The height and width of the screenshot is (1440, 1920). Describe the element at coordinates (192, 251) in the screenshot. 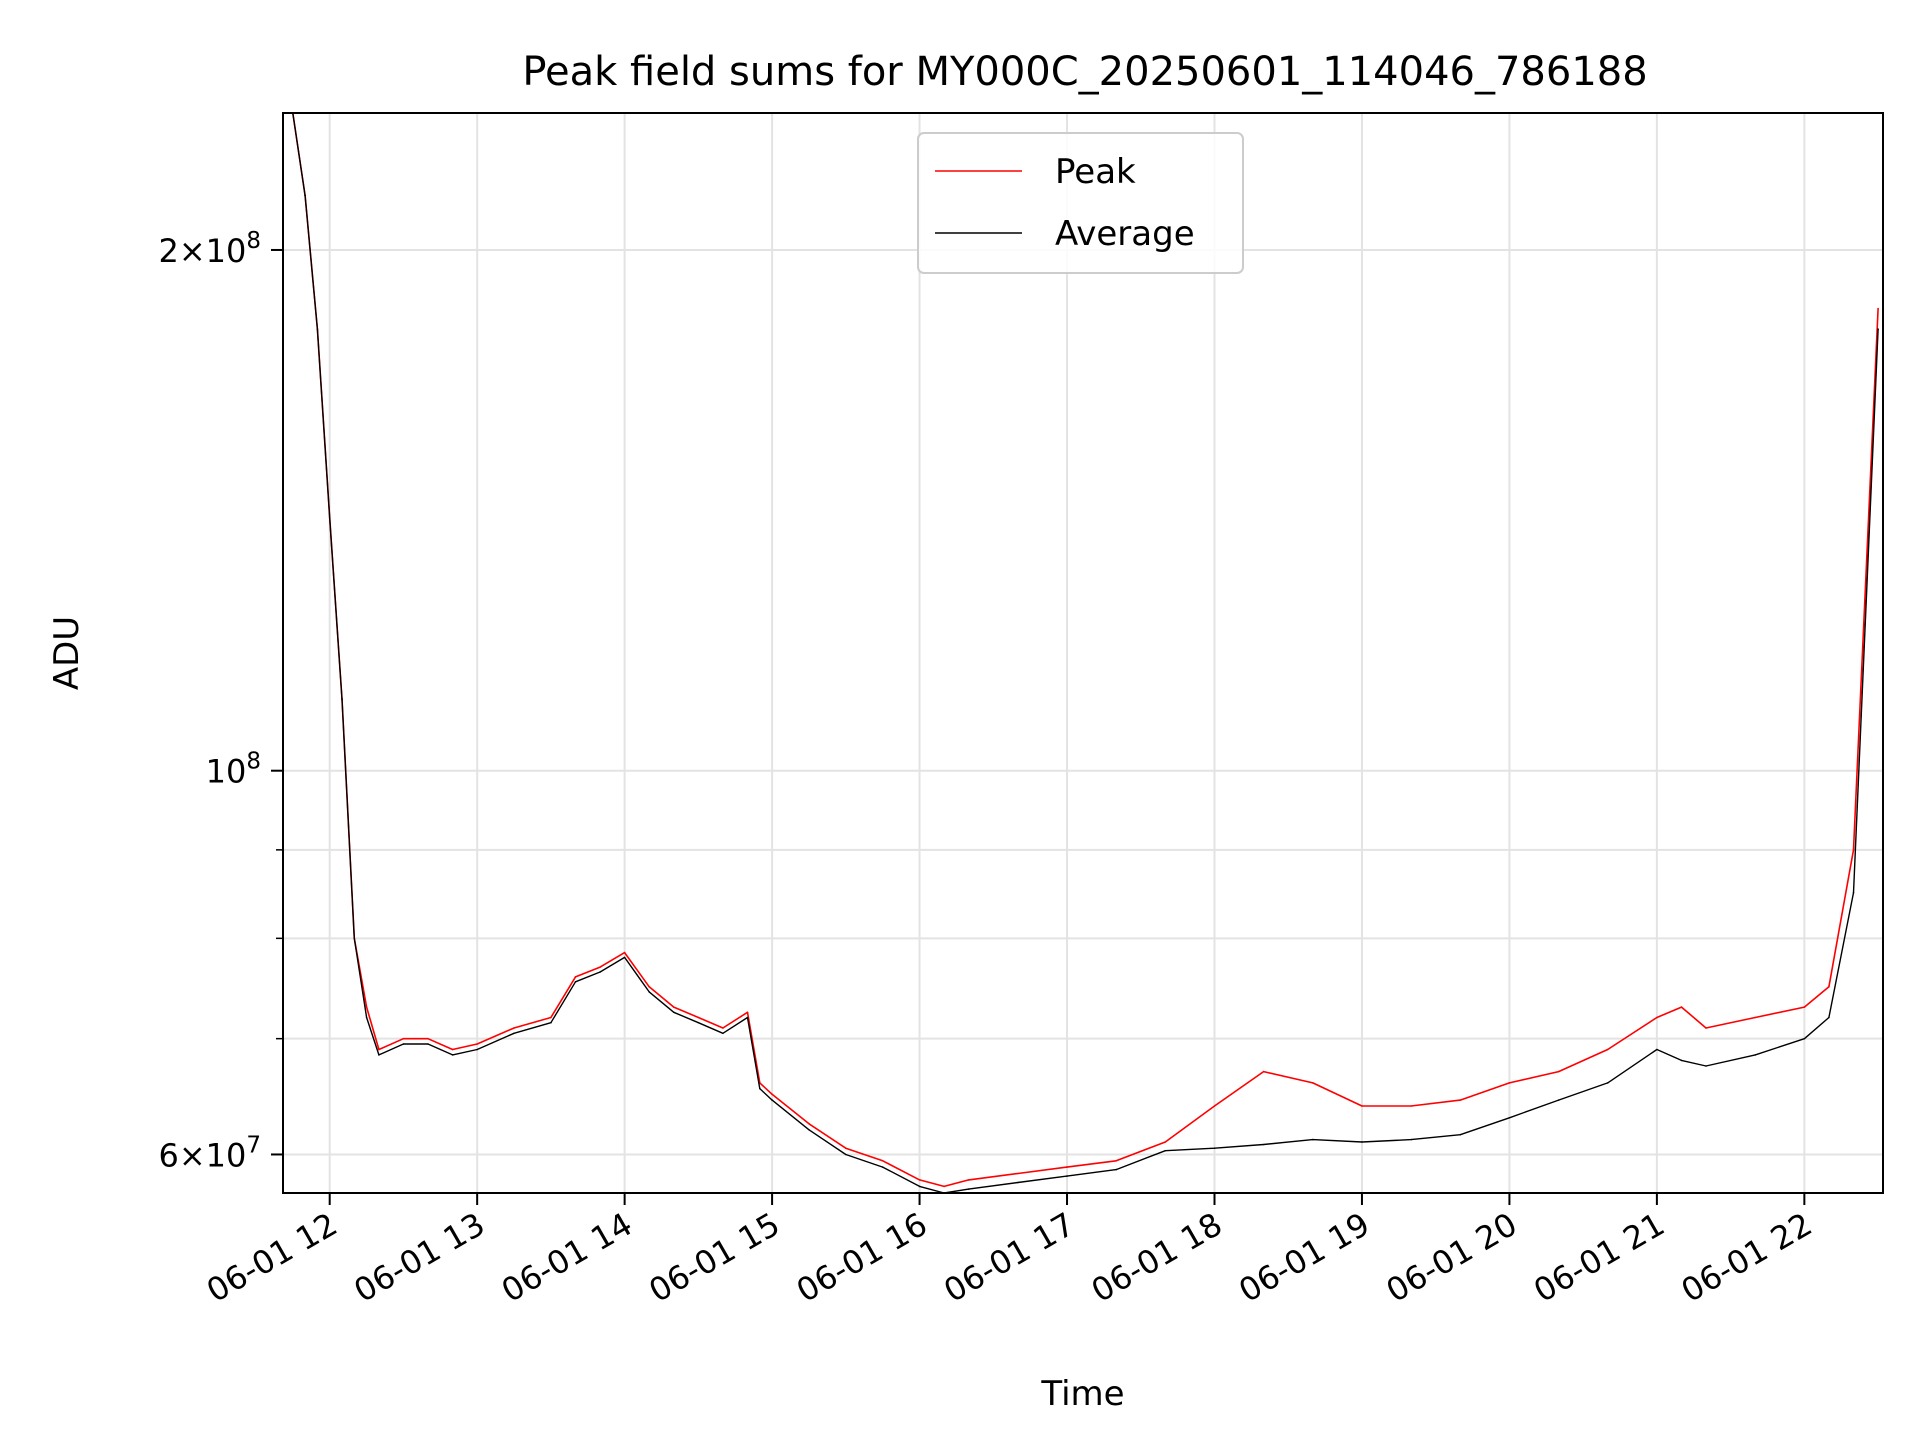

I see `y-tick-times: ×` at that location.